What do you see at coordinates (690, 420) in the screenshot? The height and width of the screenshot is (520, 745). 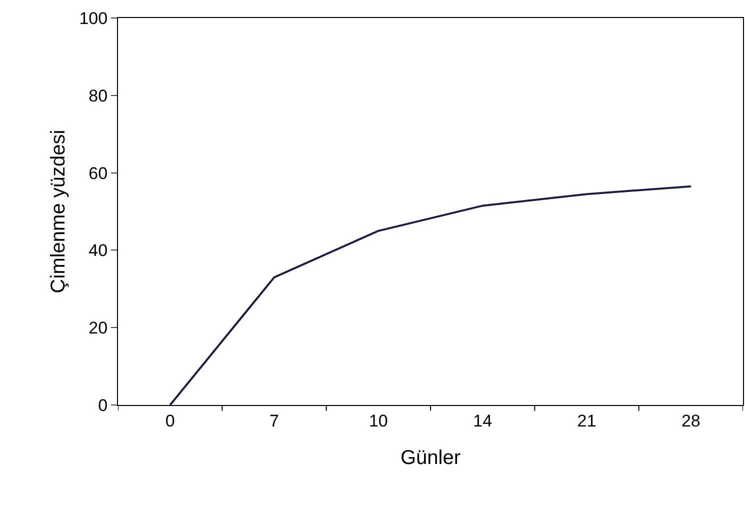 I see `x-tick-label: 28` at bounding box center [690, 420].